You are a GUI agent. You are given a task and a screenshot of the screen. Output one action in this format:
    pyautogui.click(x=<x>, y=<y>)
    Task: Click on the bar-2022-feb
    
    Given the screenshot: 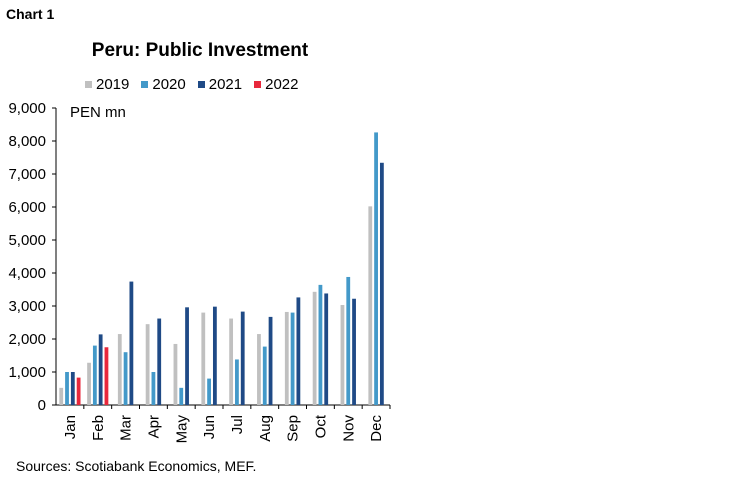 What is the action you would take?
    pyautogui.click(x=106, y=376)
    